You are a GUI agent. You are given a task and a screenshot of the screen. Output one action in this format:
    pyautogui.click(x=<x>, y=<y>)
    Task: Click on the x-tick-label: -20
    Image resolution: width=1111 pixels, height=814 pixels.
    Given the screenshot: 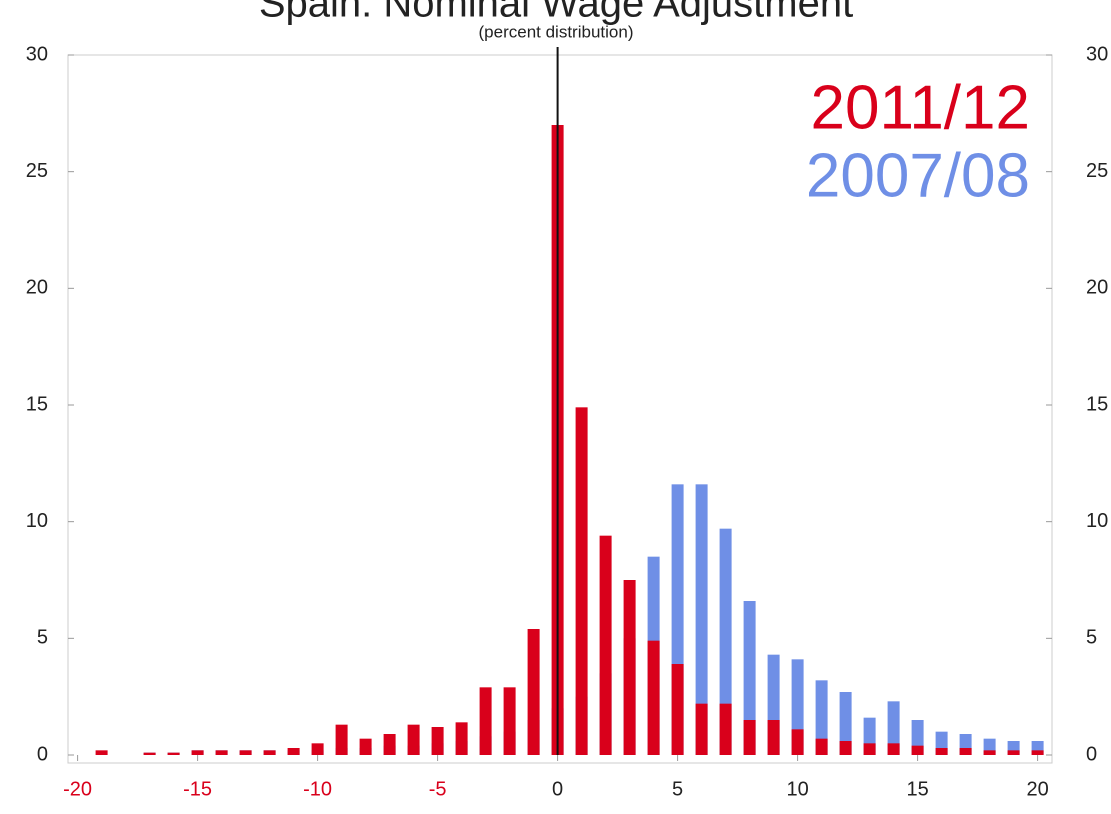 What is the action you would take?
    pyautogui.click(x=77, y=789)
    